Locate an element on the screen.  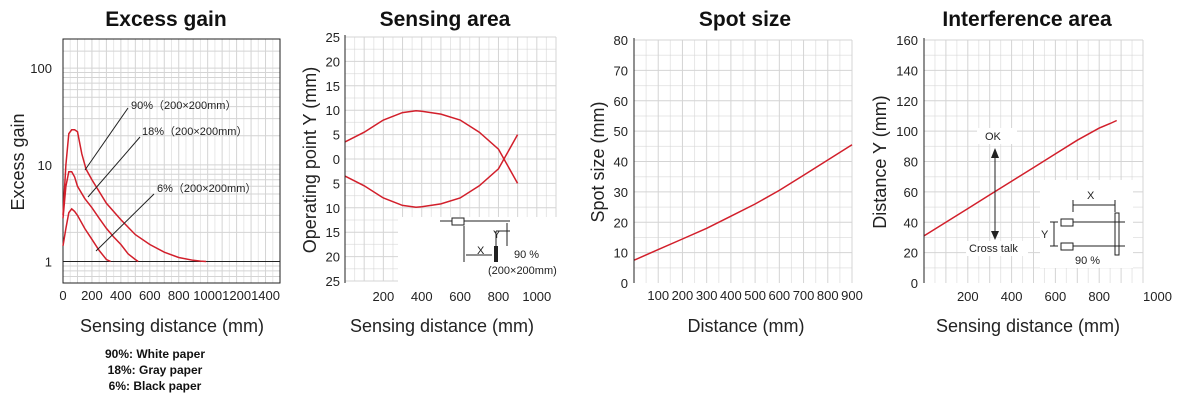
spot-size-title: Spot size is located at coordinates (745, 19).